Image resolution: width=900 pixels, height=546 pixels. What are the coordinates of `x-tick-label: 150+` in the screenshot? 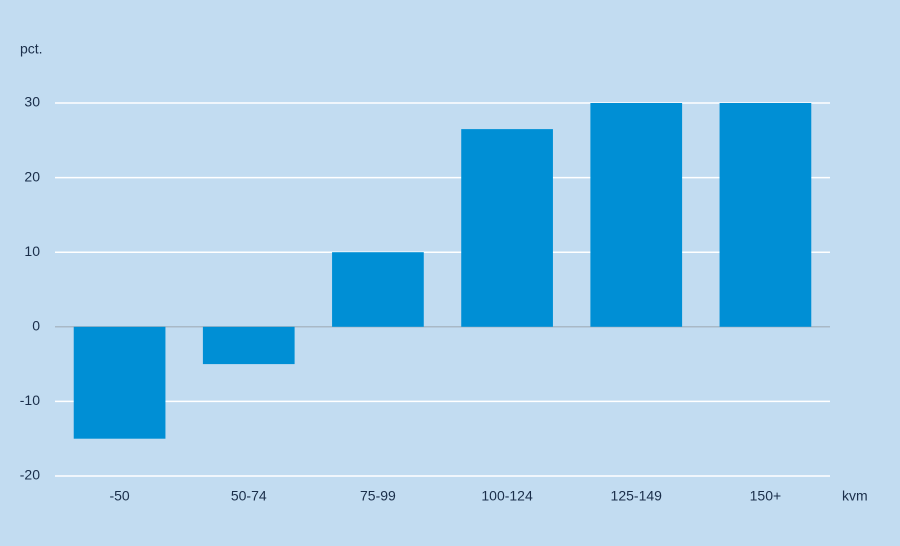 It's located at (766, 496).